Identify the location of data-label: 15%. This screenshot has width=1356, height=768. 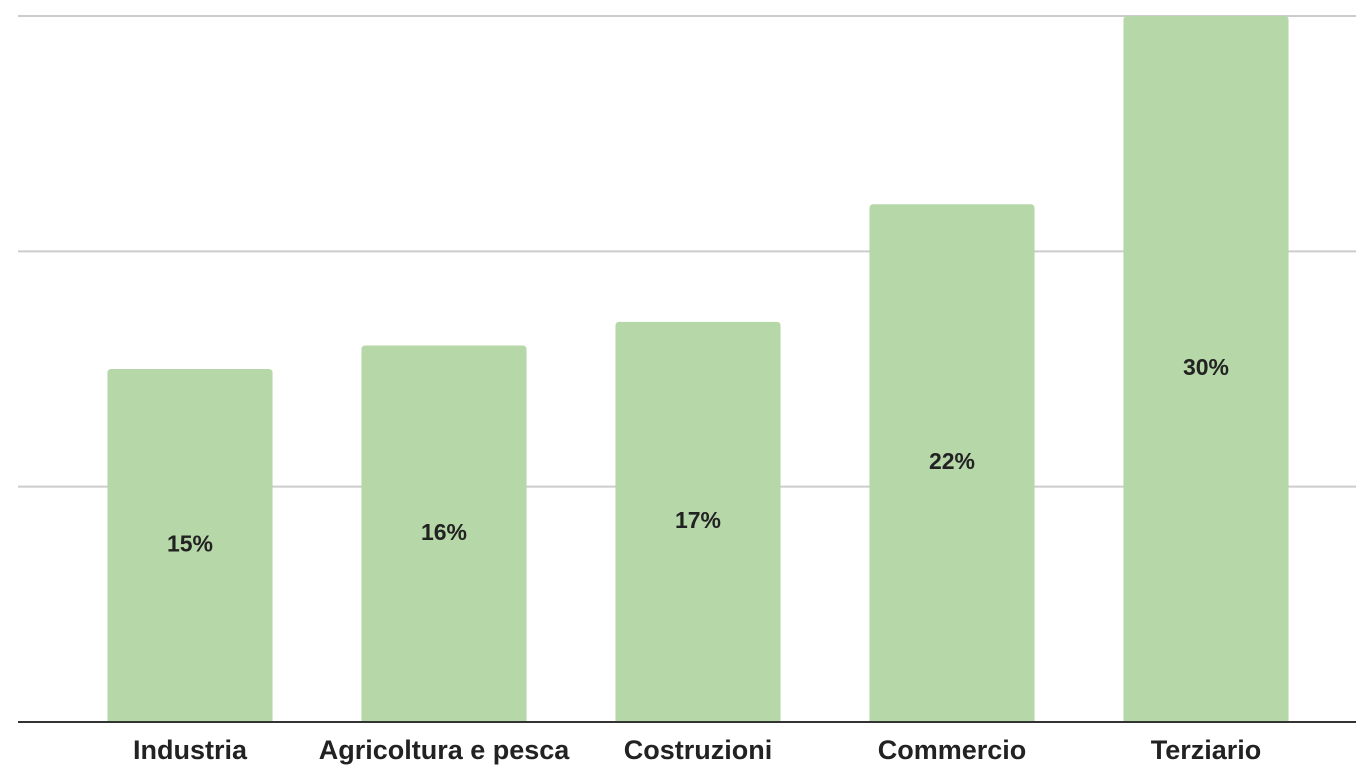
(190, 544).